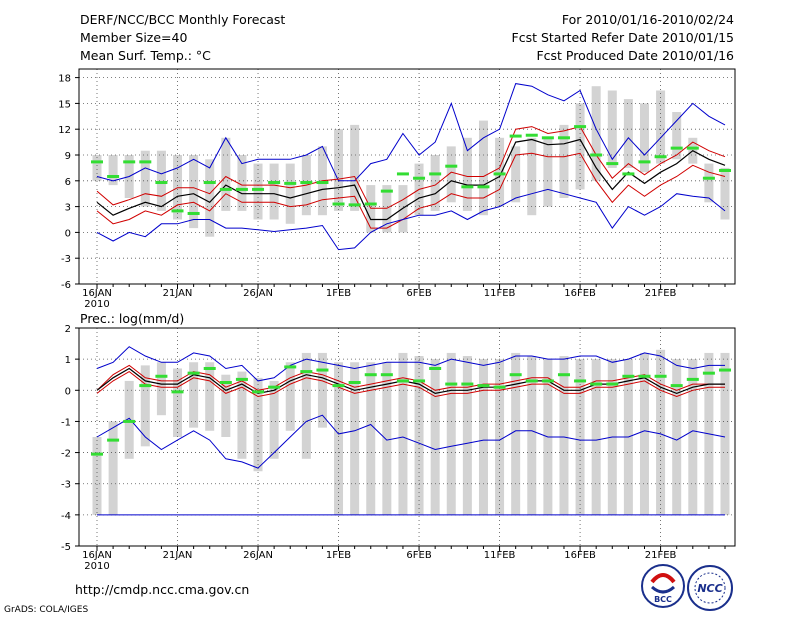  What do you see at coordinates (418, 293) in the screenshot?
I see `x-tick-label: 6FEB` at bounding box center [418, 293].